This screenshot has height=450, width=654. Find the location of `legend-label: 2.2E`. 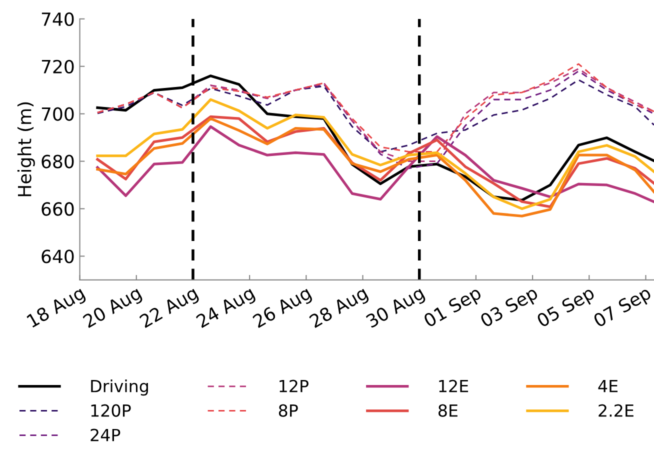

legend-label: 2.2E is located at coordinates (616, 410).